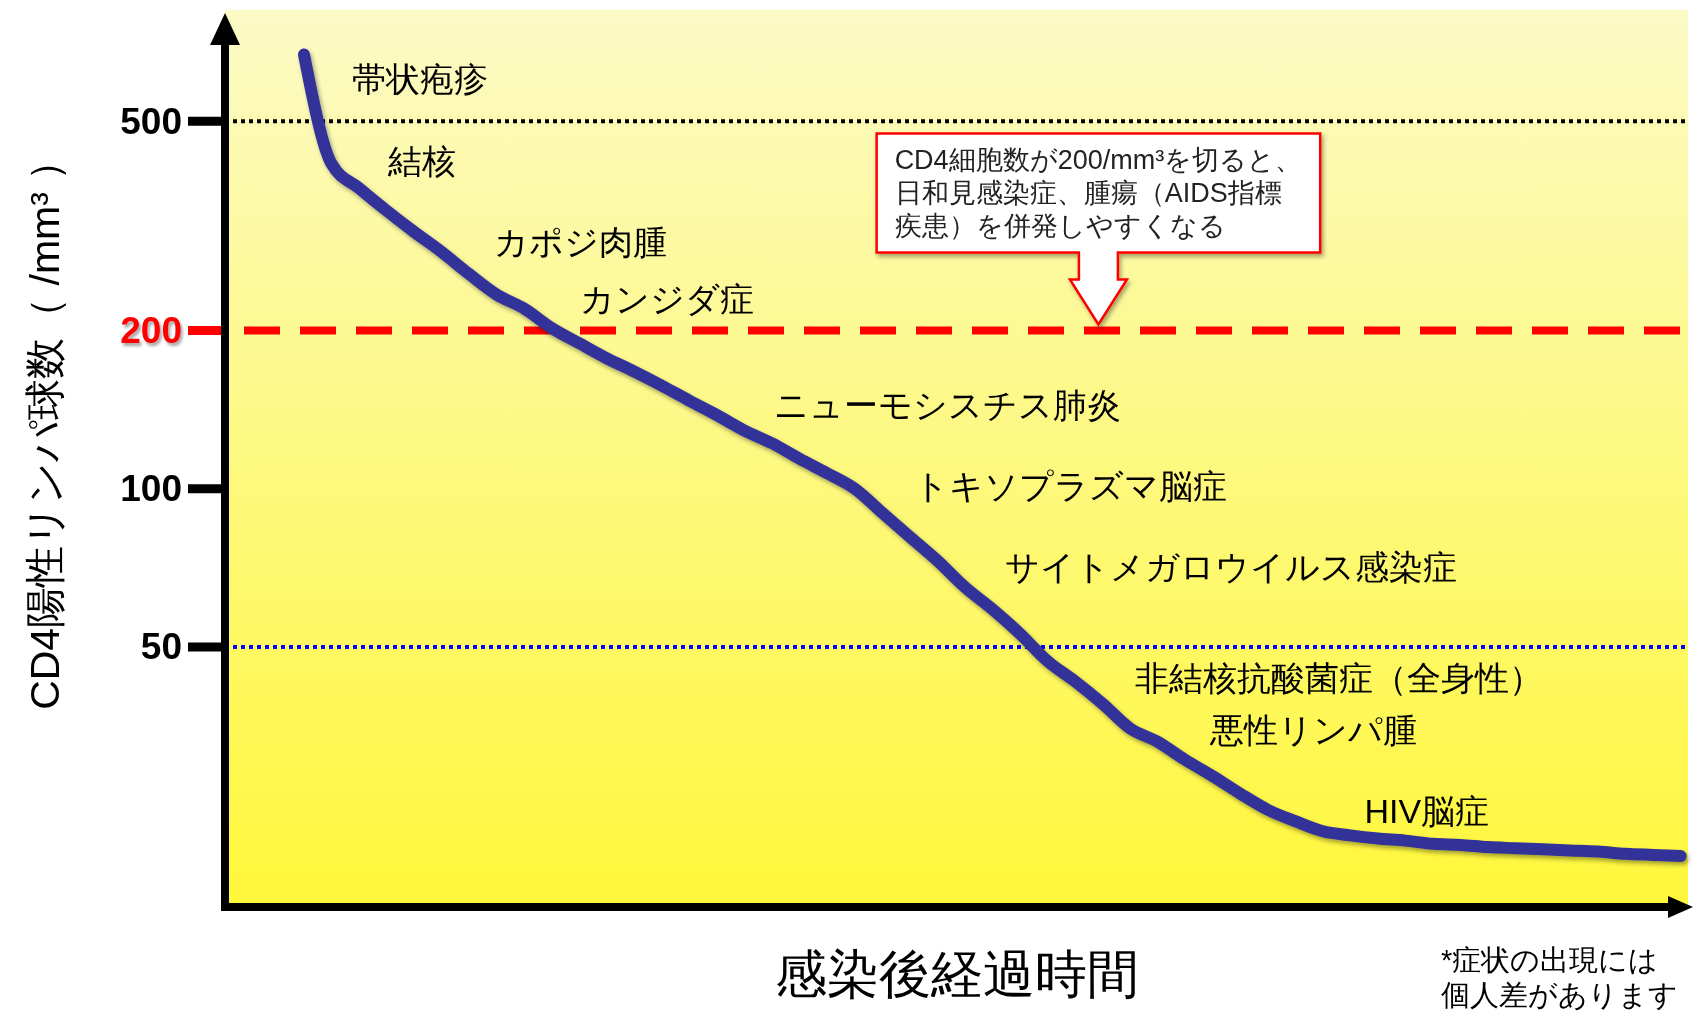 Image resolution: width=1706 pixels, height=1022 pixels. I want to click on disease-label: ニューモシスチス肺炎, so click(948, 404).